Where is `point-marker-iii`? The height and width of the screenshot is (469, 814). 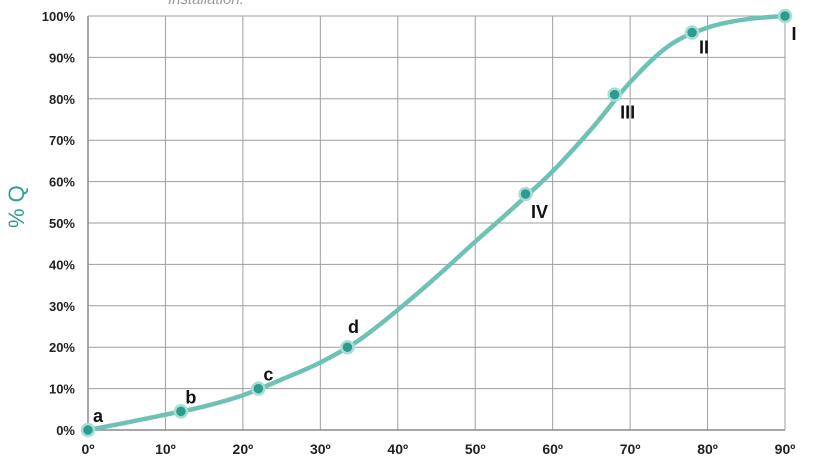
point-marker-iii is located at coordinates (614, 94).